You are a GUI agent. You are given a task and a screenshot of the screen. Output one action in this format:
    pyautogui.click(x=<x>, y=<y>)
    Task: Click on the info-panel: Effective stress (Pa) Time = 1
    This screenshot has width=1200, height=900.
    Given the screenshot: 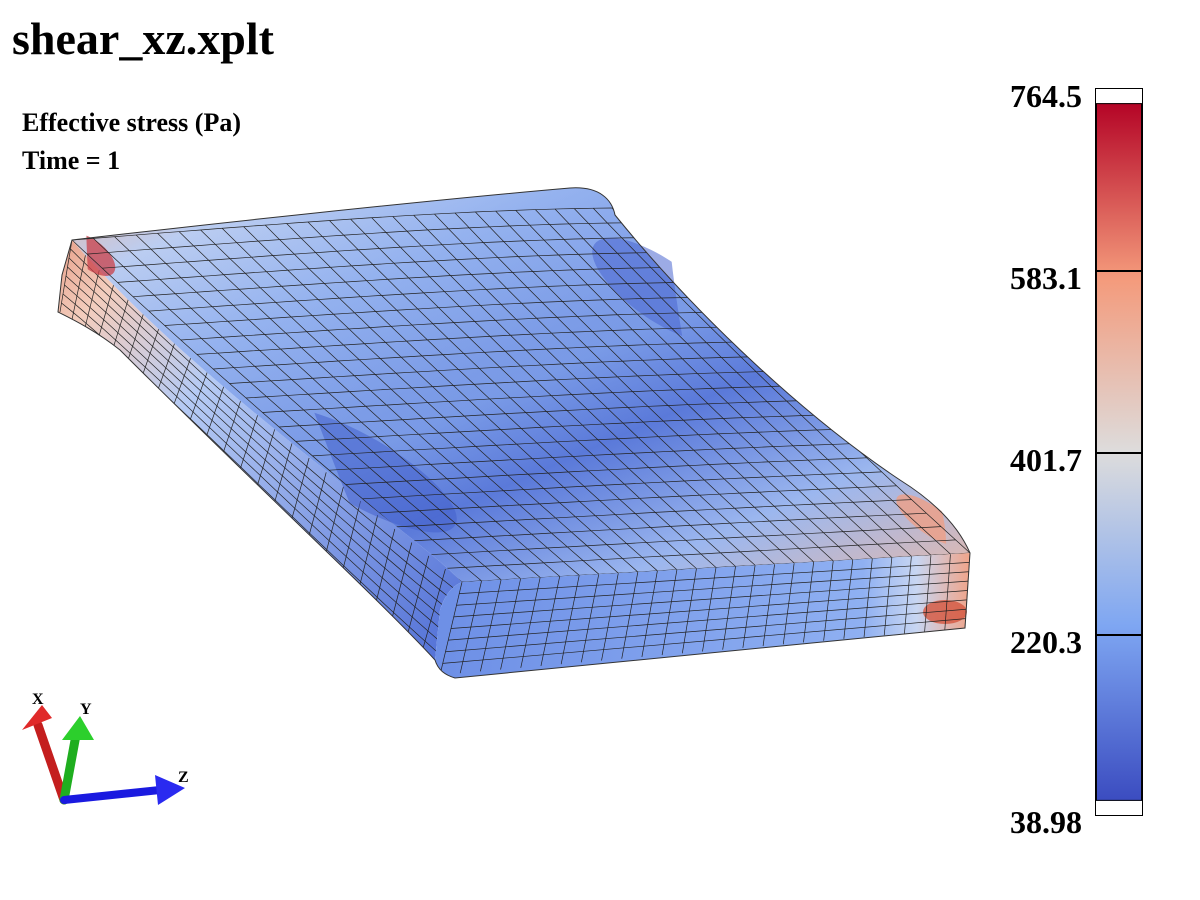 What is the action you would take?
    pyautogui.click(x=131, y=142)
    